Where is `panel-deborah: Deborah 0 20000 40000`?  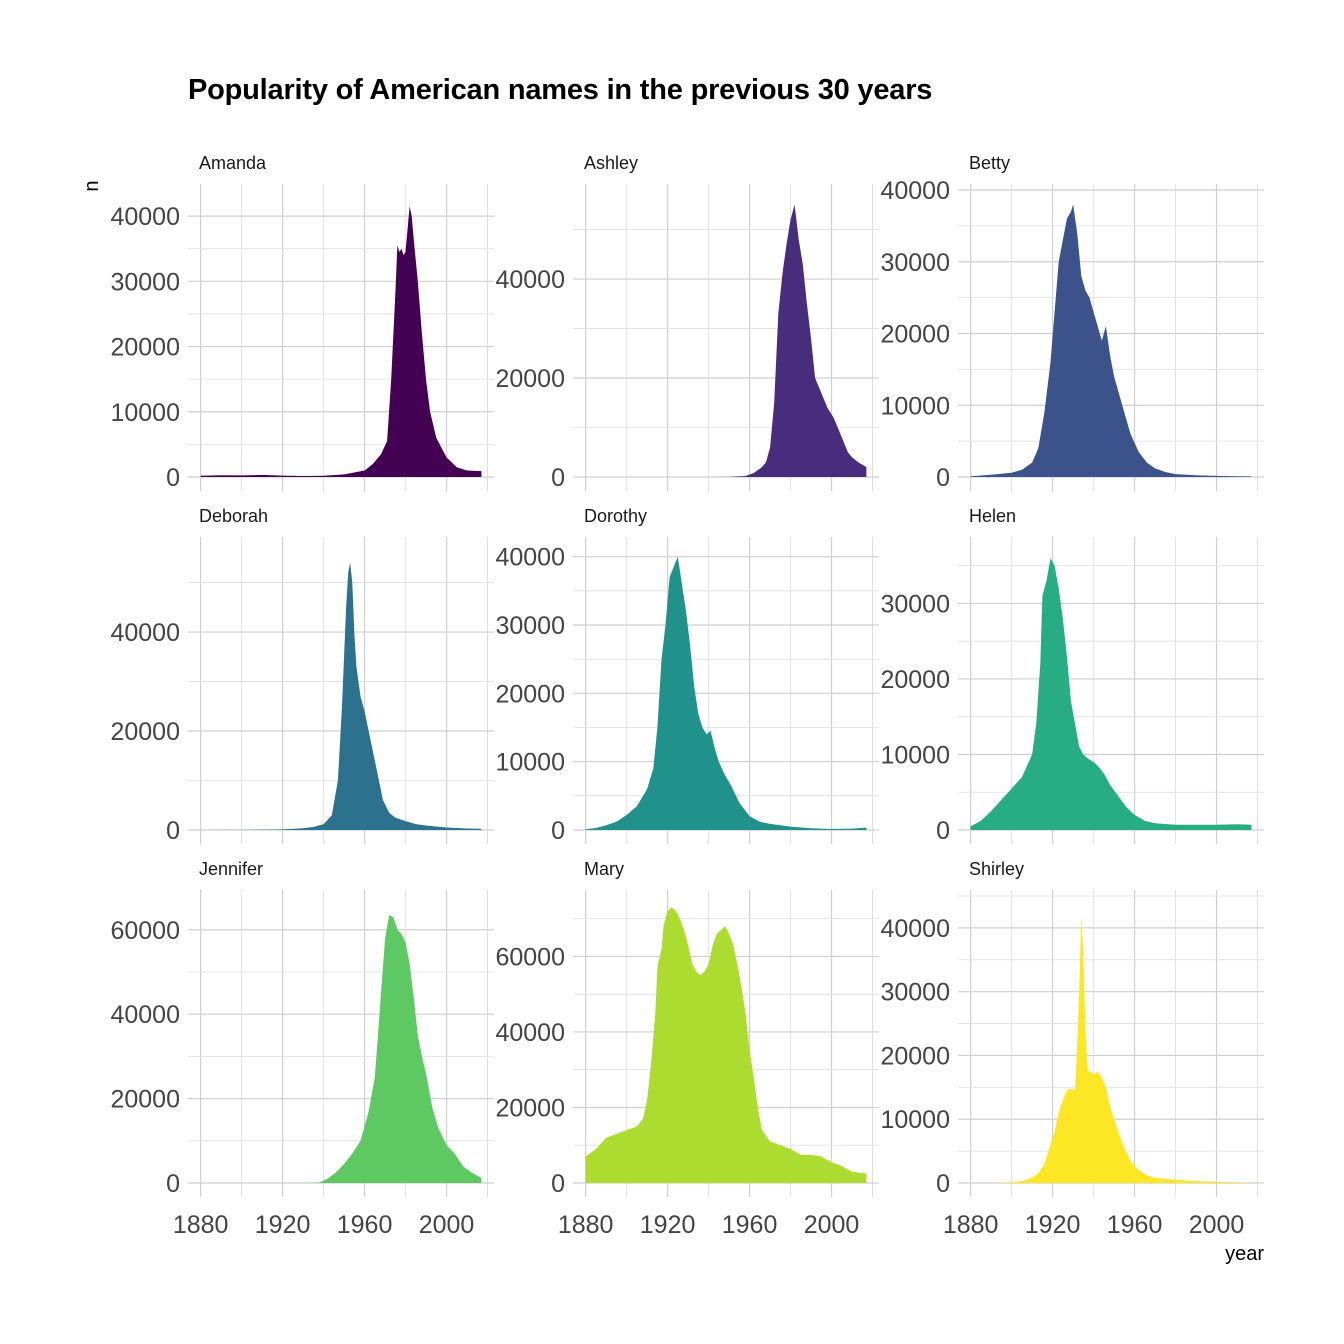 panel-deborah: Deborah 0 20000 40000 is located at coordinates (302, 675).